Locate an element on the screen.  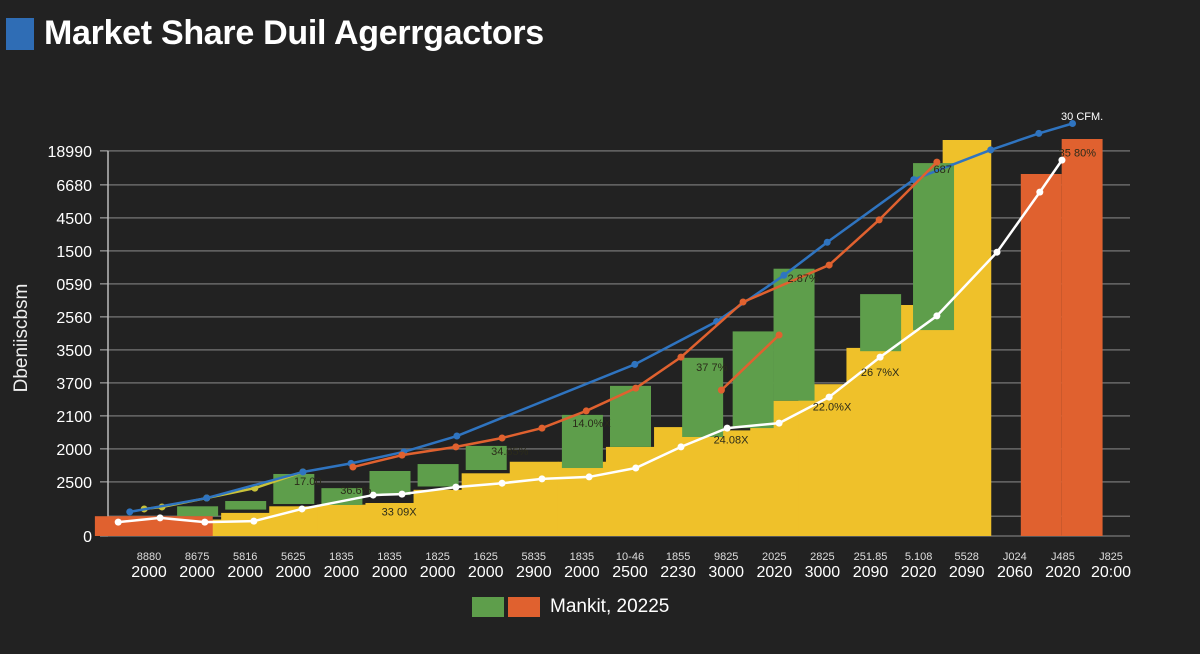
x-tick-sublabel: 251.85 is located at coordinates (871, 557).